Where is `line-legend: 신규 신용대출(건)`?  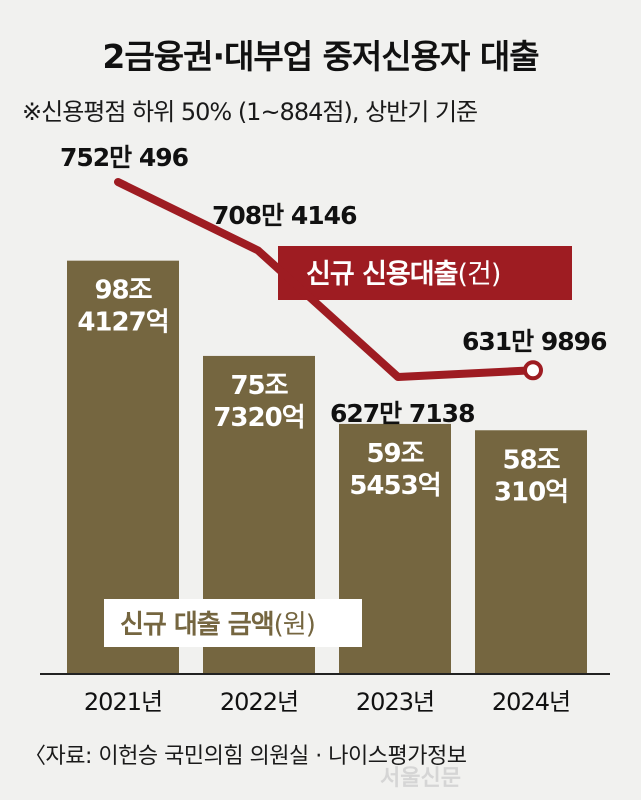
line-legend: 신규 신용대출(건) is located at coordinates (425, 273).